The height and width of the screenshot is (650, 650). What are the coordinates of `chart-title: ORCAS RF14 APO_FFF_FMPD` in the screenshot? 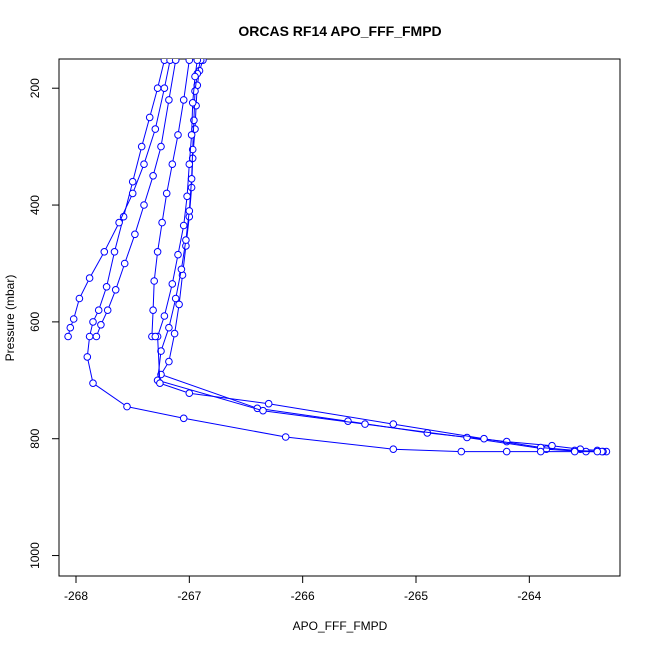 It's located at (339, 31).